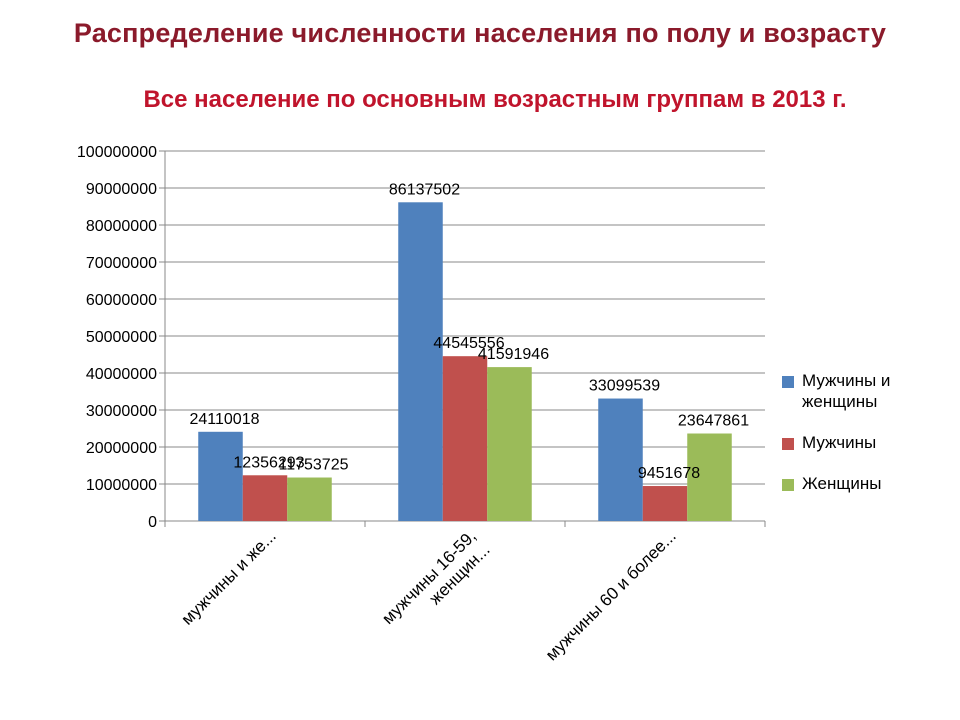 Image resolution: width=960 pixels, height=720 pixels. Describe the element at coordinates (121, 189) in the screenshot. I see `y-tick-label: 90000000` at that location.